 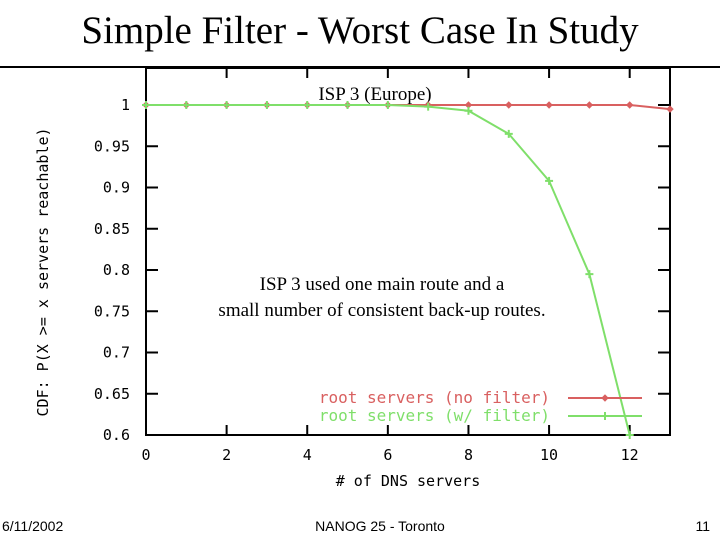 I want to click on y-tick-label-5: 0.75, so click(x=112, y=311).